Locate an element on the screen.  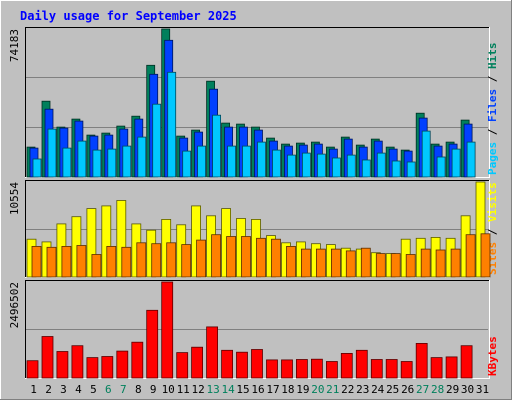
x-tick-label: 8 is located at coordinates (138, 389).